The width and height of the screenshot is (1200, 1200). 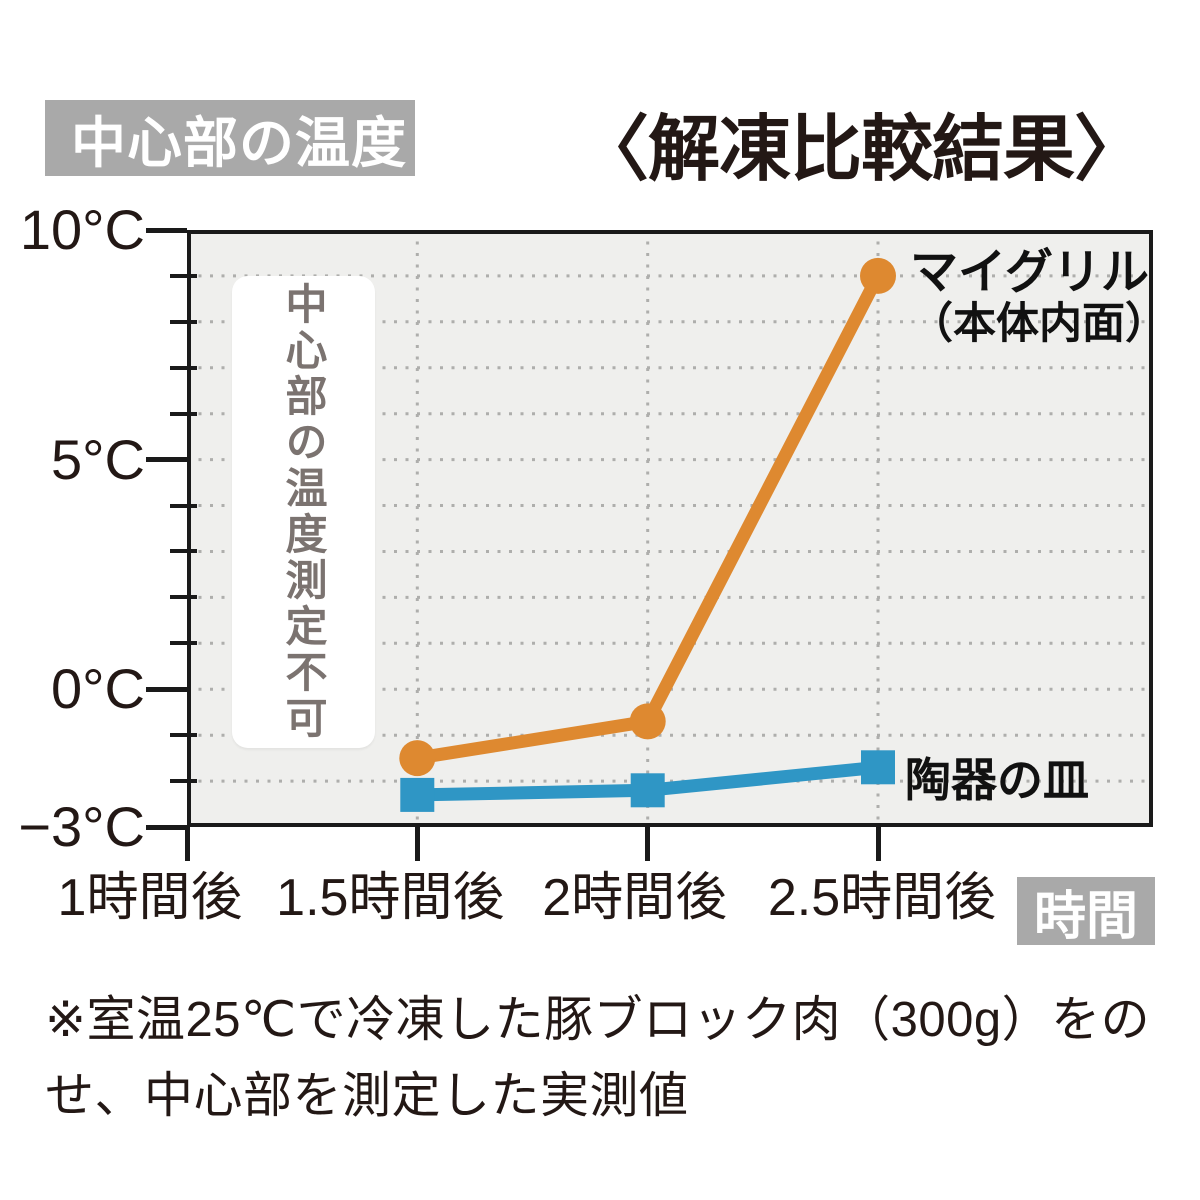 What do you see at coordinates (598, 1058) in the screenshot?
I see `footnote: ※室温25℃で冷凍した豚ブロック肉（300g）をのせ、中心部を測定した実測値` at bounding box center [598, 1058].